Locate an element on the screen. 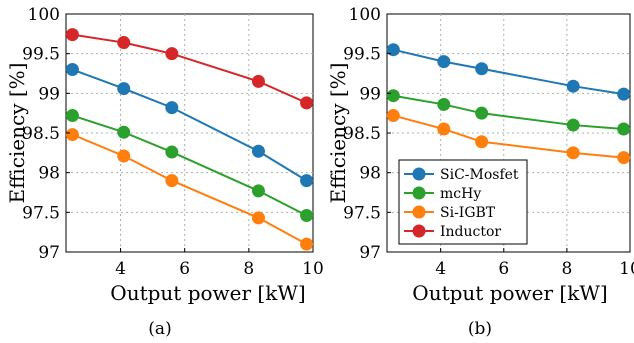 The width and height of the screenshot is (634, 343). legend-entry-1: mcHy is located at coordinates (442, 194).